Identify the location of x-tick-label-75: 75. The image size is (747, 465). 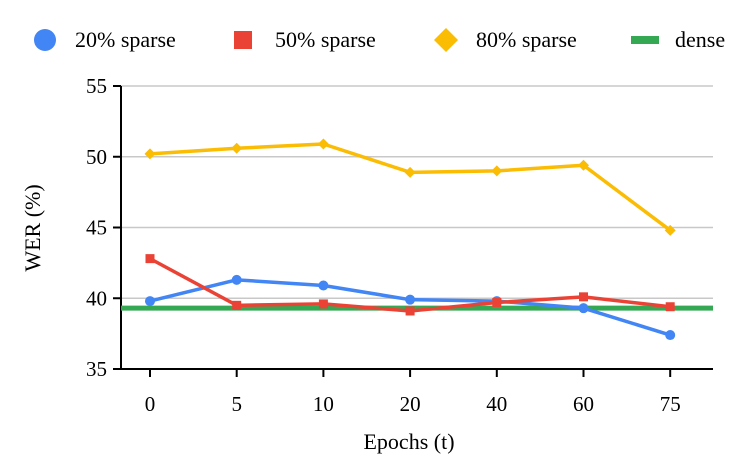
(670, 404).